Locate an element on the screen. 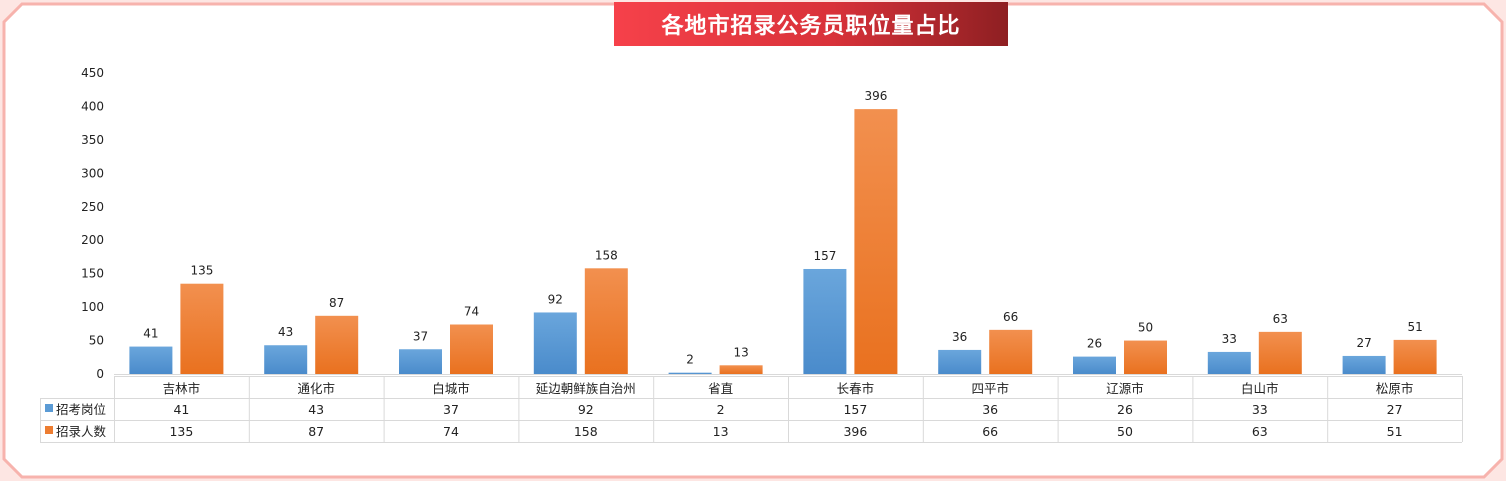  y-tick-label: 450 is located at coordinates (92, 73).